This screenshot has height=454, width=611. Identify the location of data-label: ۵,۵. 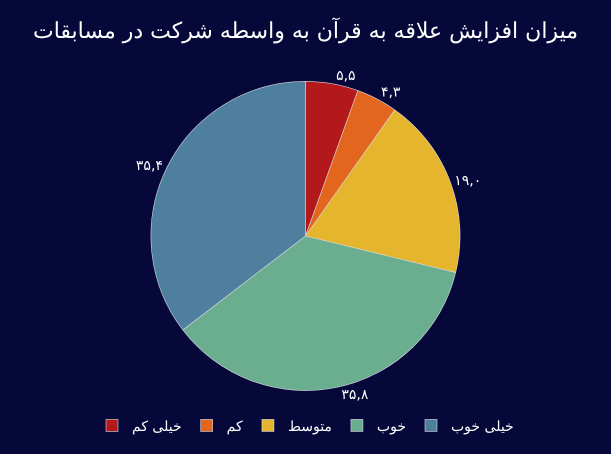
(346, 76).